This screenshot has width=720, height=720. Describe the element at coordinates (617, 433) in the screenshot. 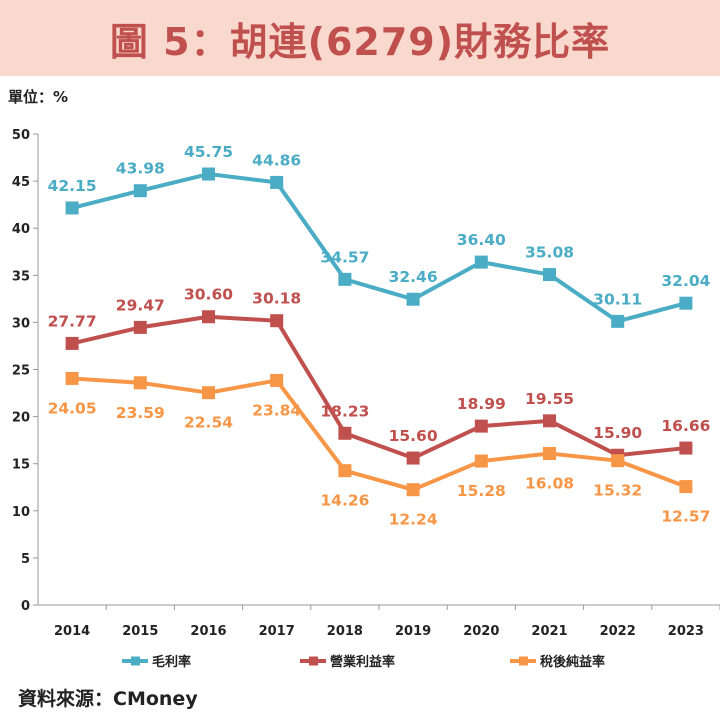

I see `data-label: 15.90` at that location.